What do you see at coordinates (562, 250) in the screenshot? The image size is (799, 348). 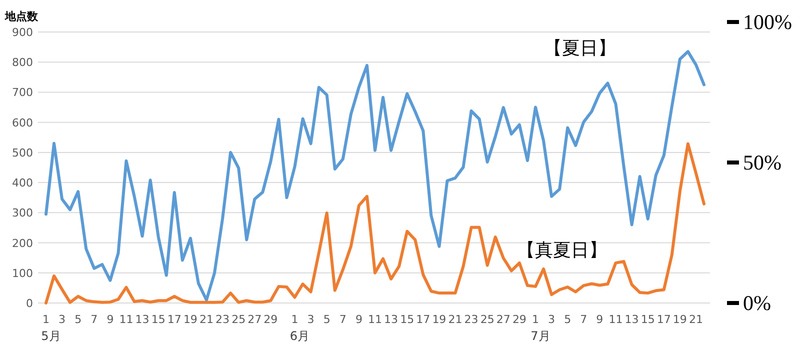 I see `series-label: 【真夏日】` at bounding box center [562, 250].